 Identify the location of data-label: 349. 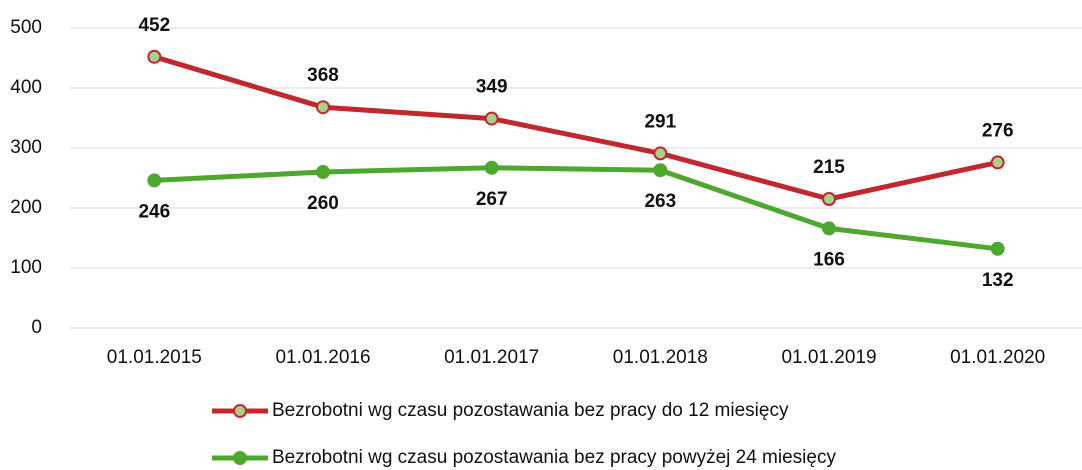
(492, 87).